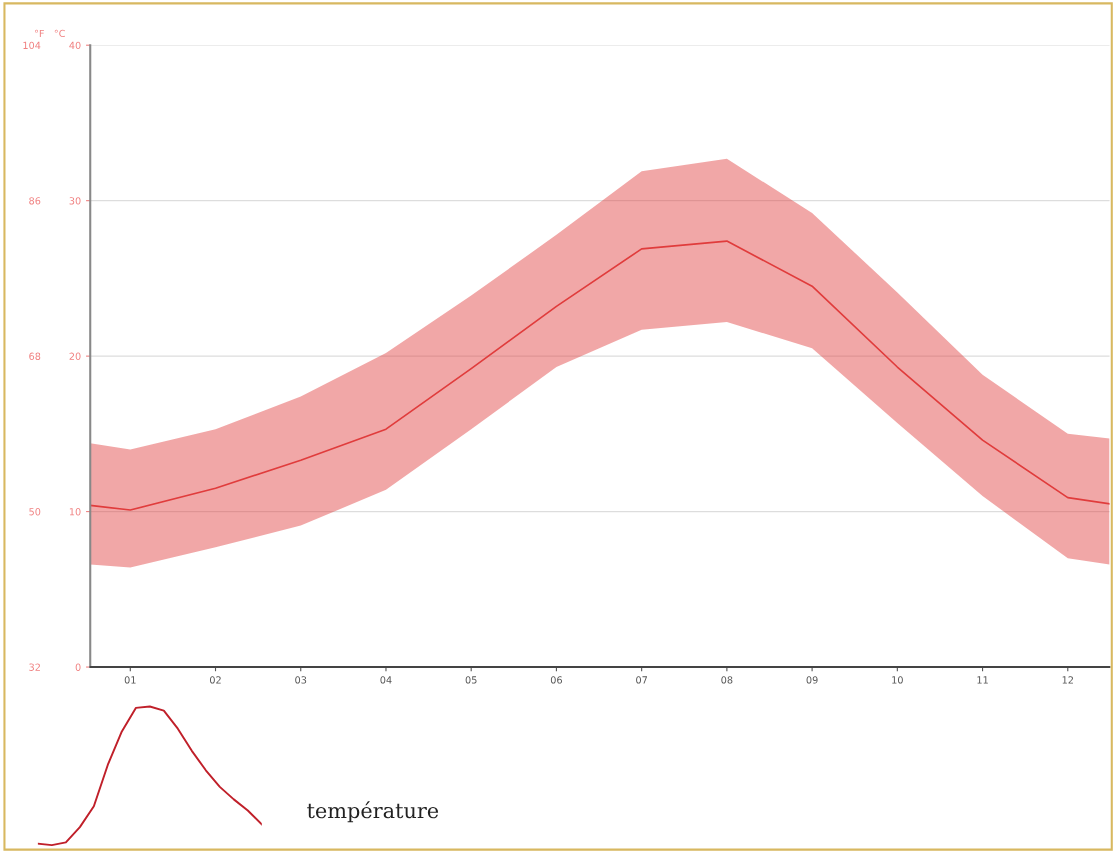  Describe the element at coordinates (75, 201) in the screenshot. I see `y-tick-label: 30` at that location.